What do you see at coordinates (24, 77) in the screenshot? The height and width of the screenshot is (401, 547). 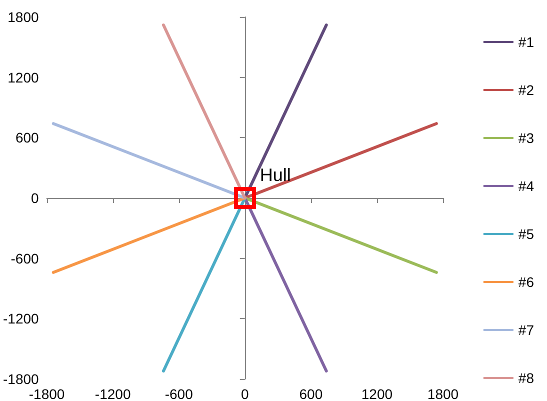 I see `y-tick-label: 1200` at bounding box center [24, 77].